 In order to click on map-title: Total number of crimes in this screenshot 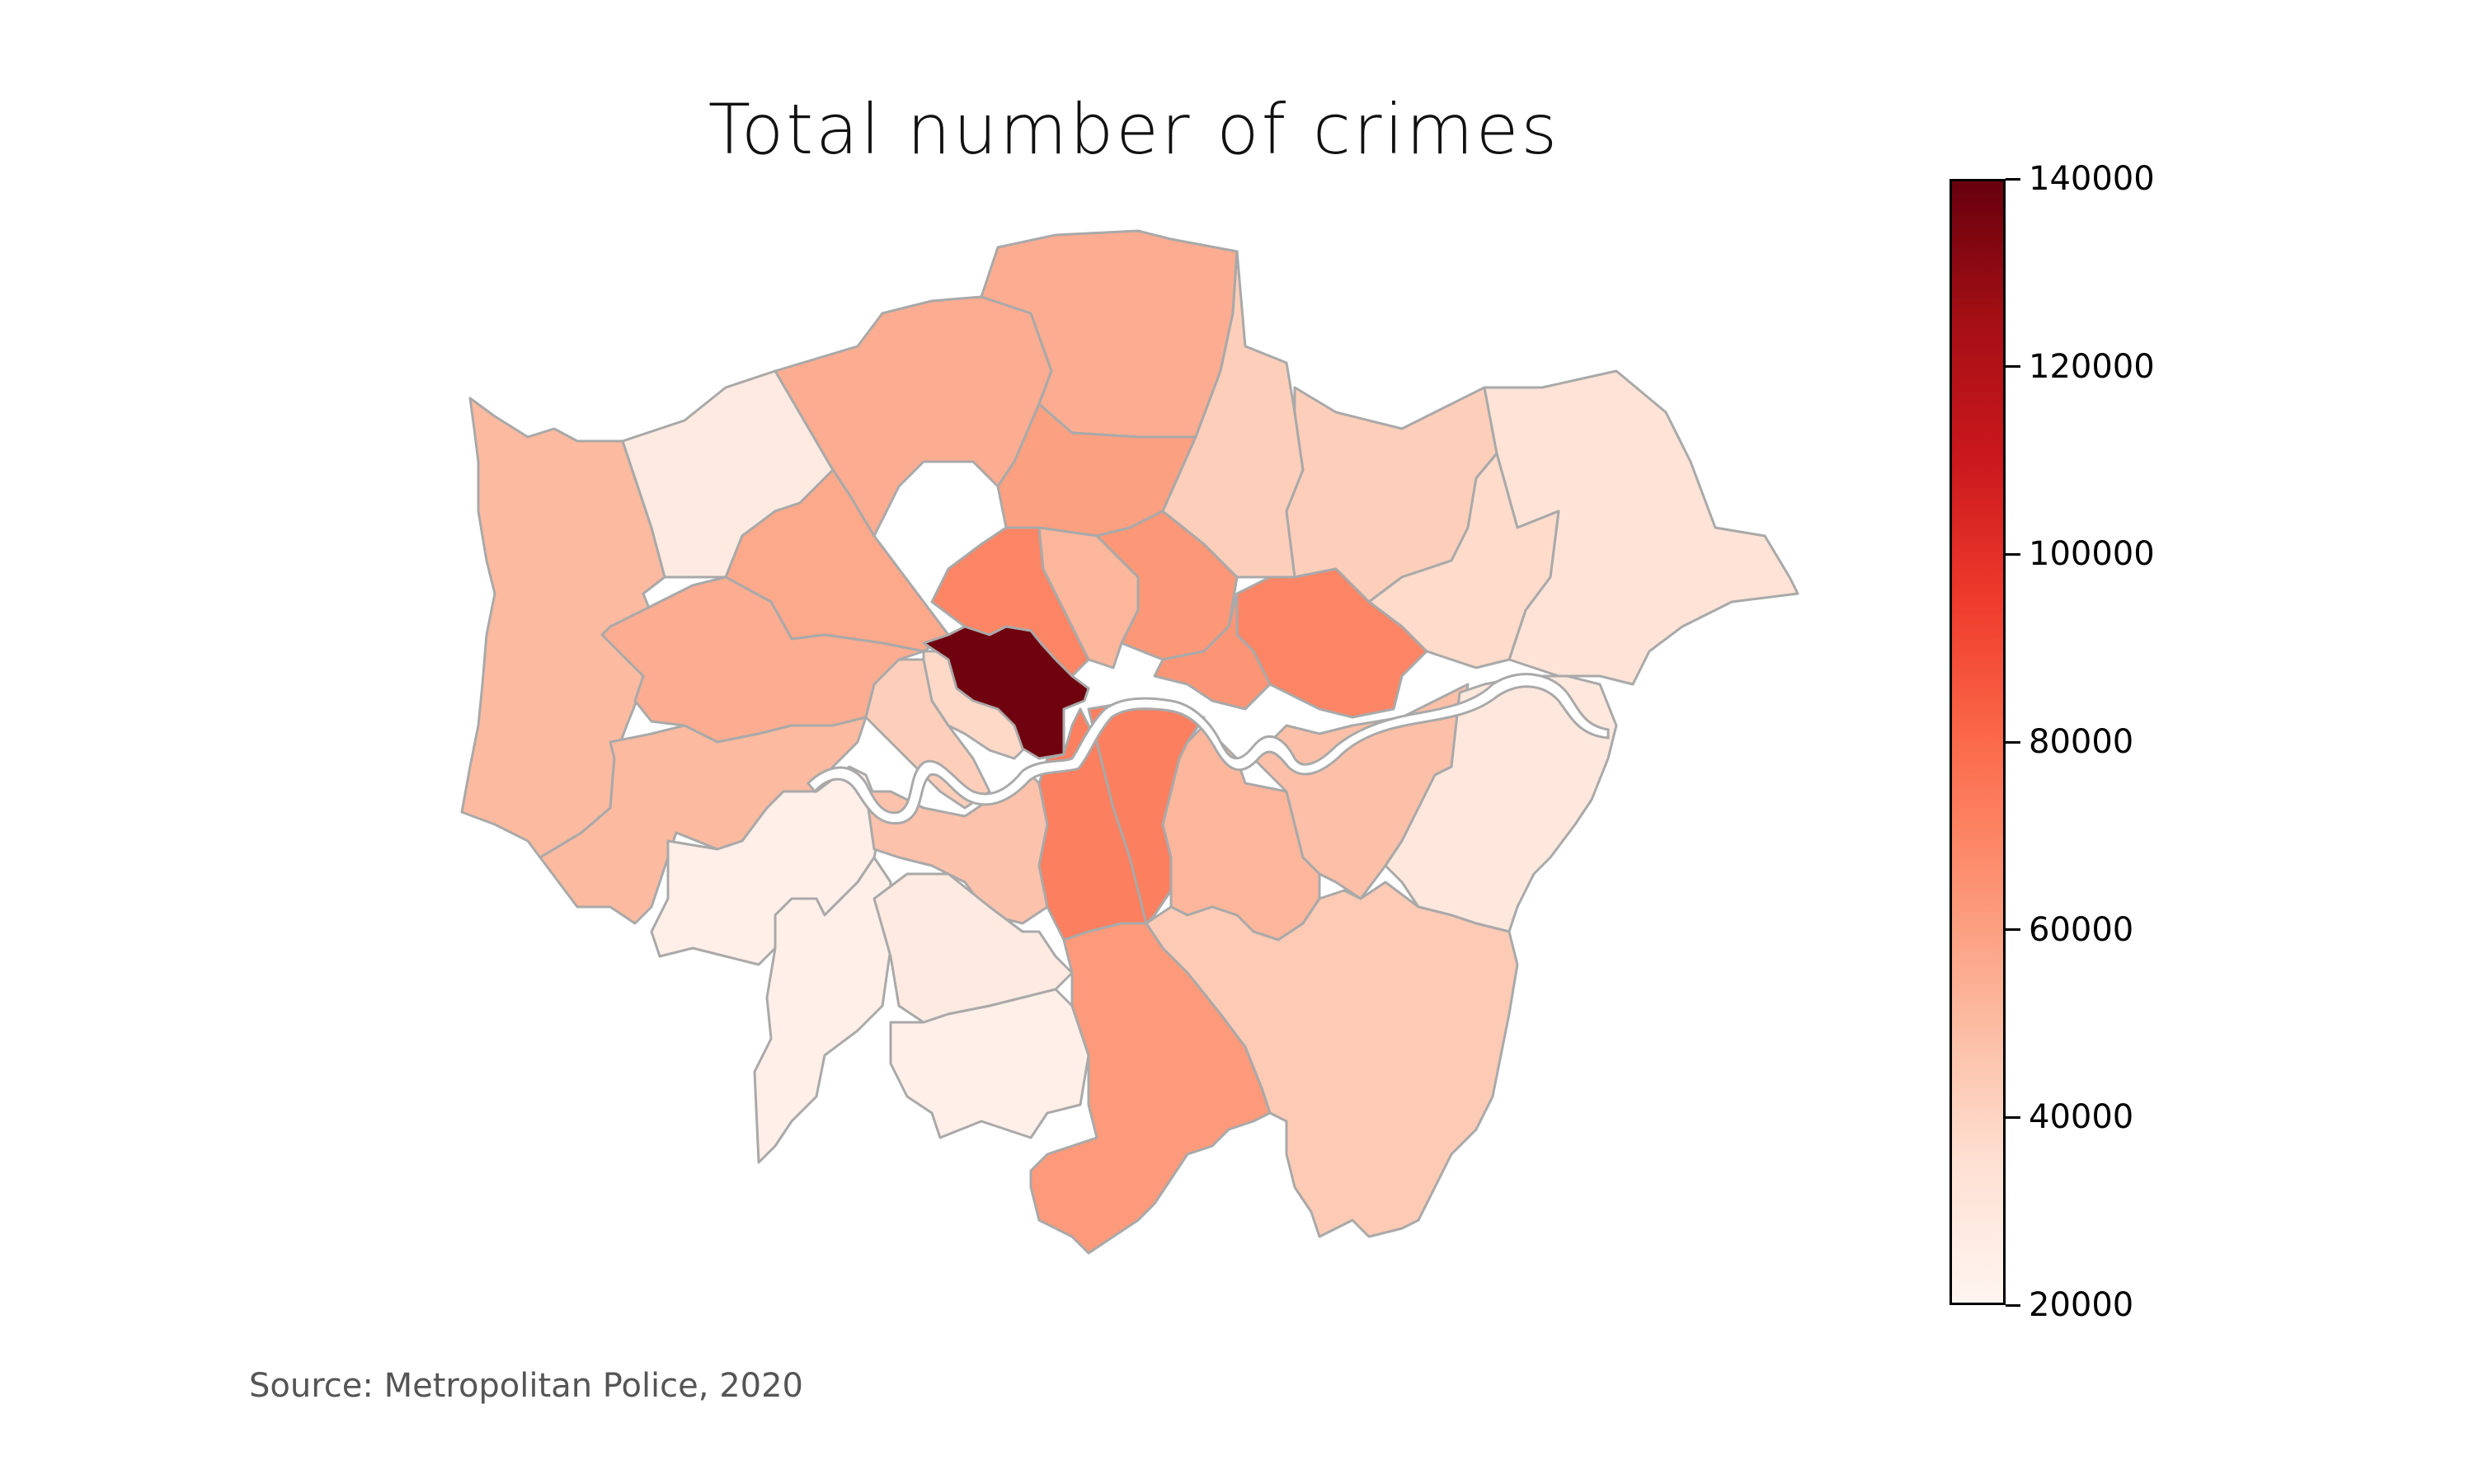, I will do `click(1134, 129)`.